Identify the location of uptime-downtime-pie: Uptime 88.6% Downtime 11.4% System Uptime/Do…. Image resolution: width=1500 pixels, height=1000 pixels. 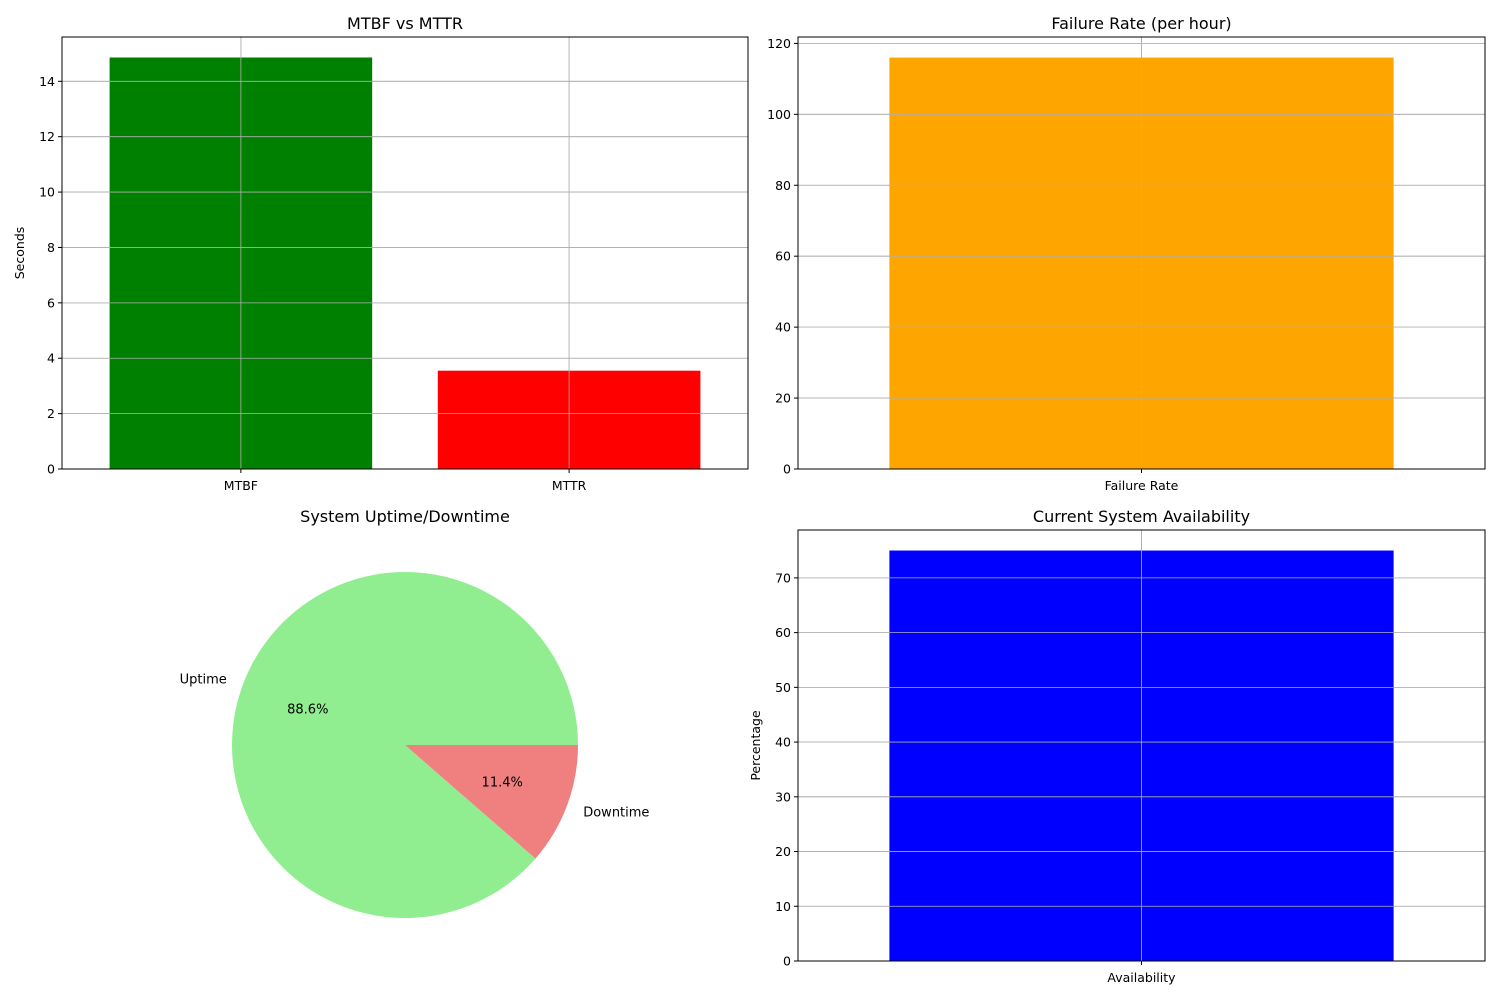
(414, 712).